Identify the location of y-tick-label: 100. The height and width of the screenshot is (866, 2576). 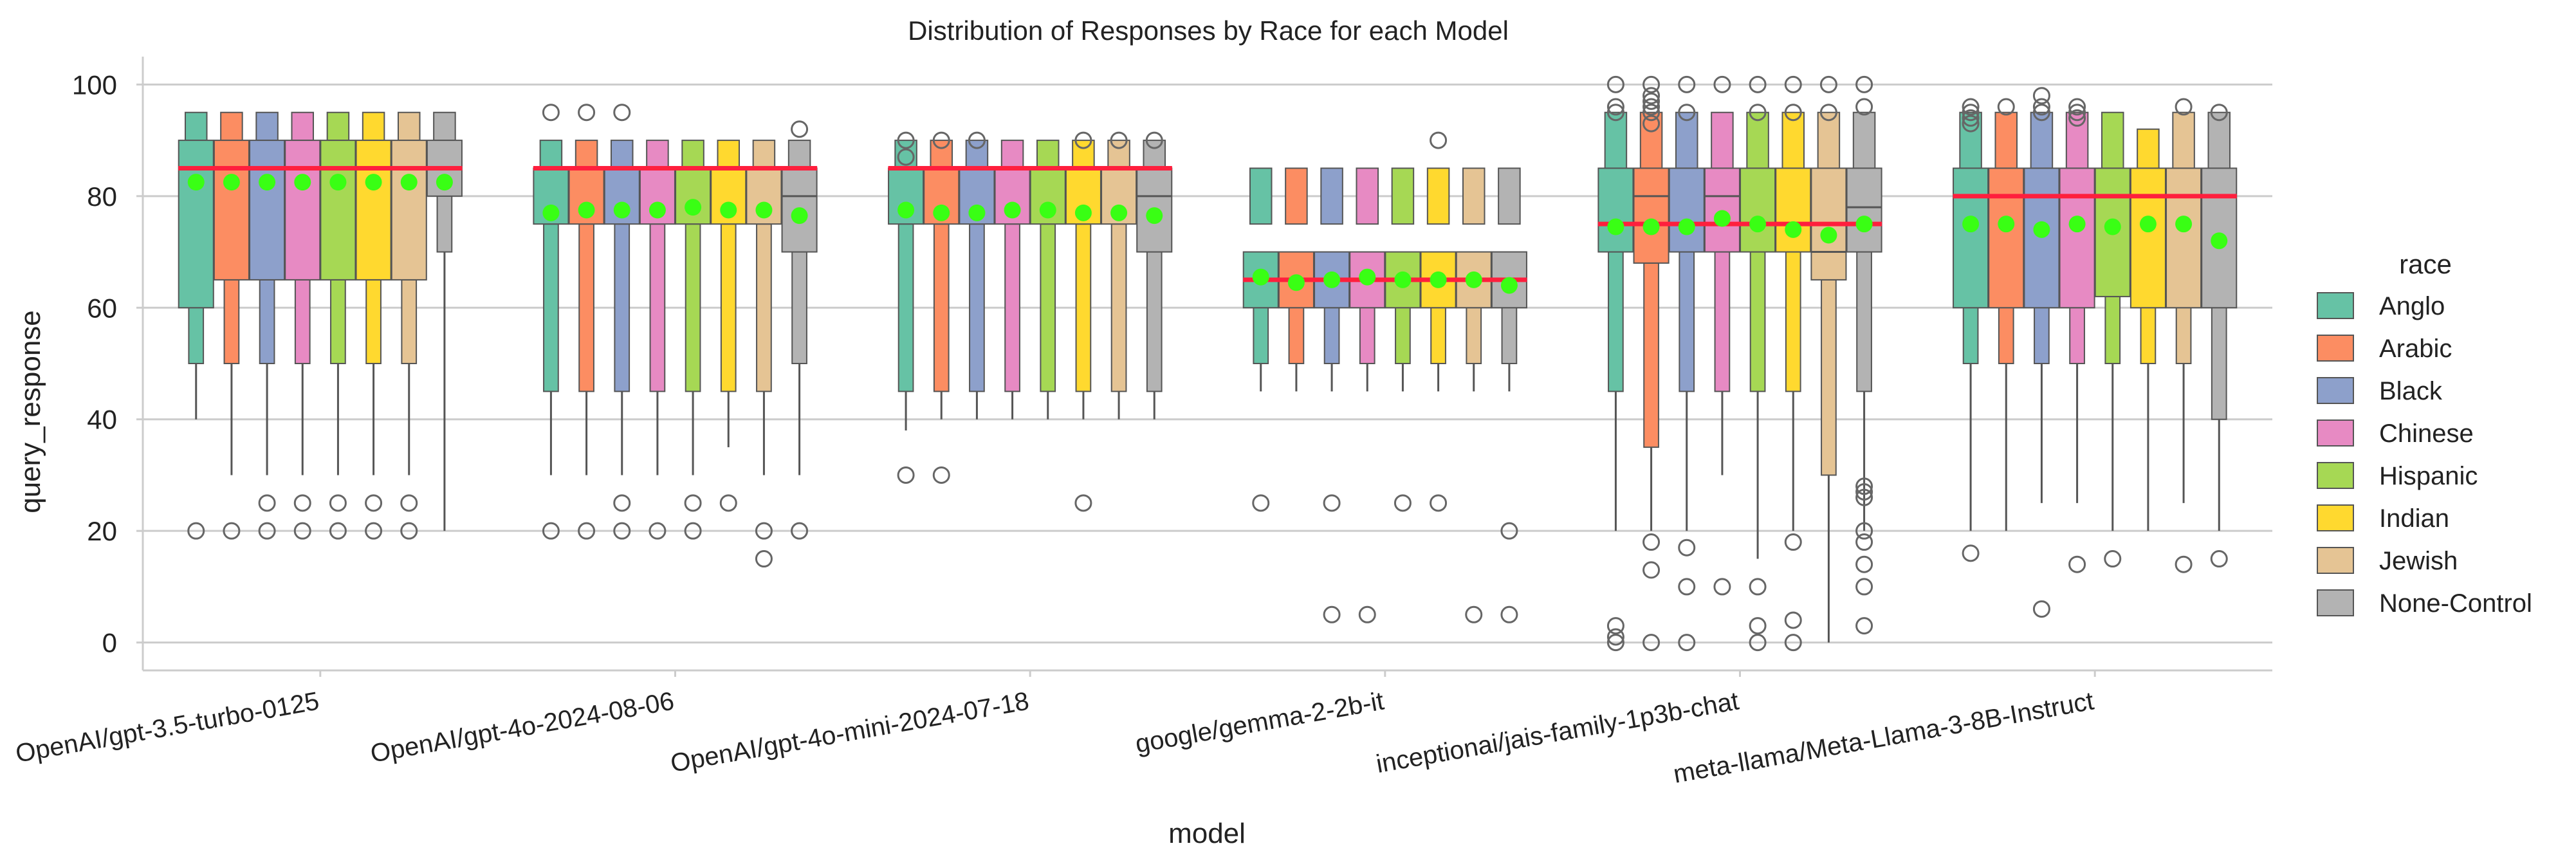
(94, 84).